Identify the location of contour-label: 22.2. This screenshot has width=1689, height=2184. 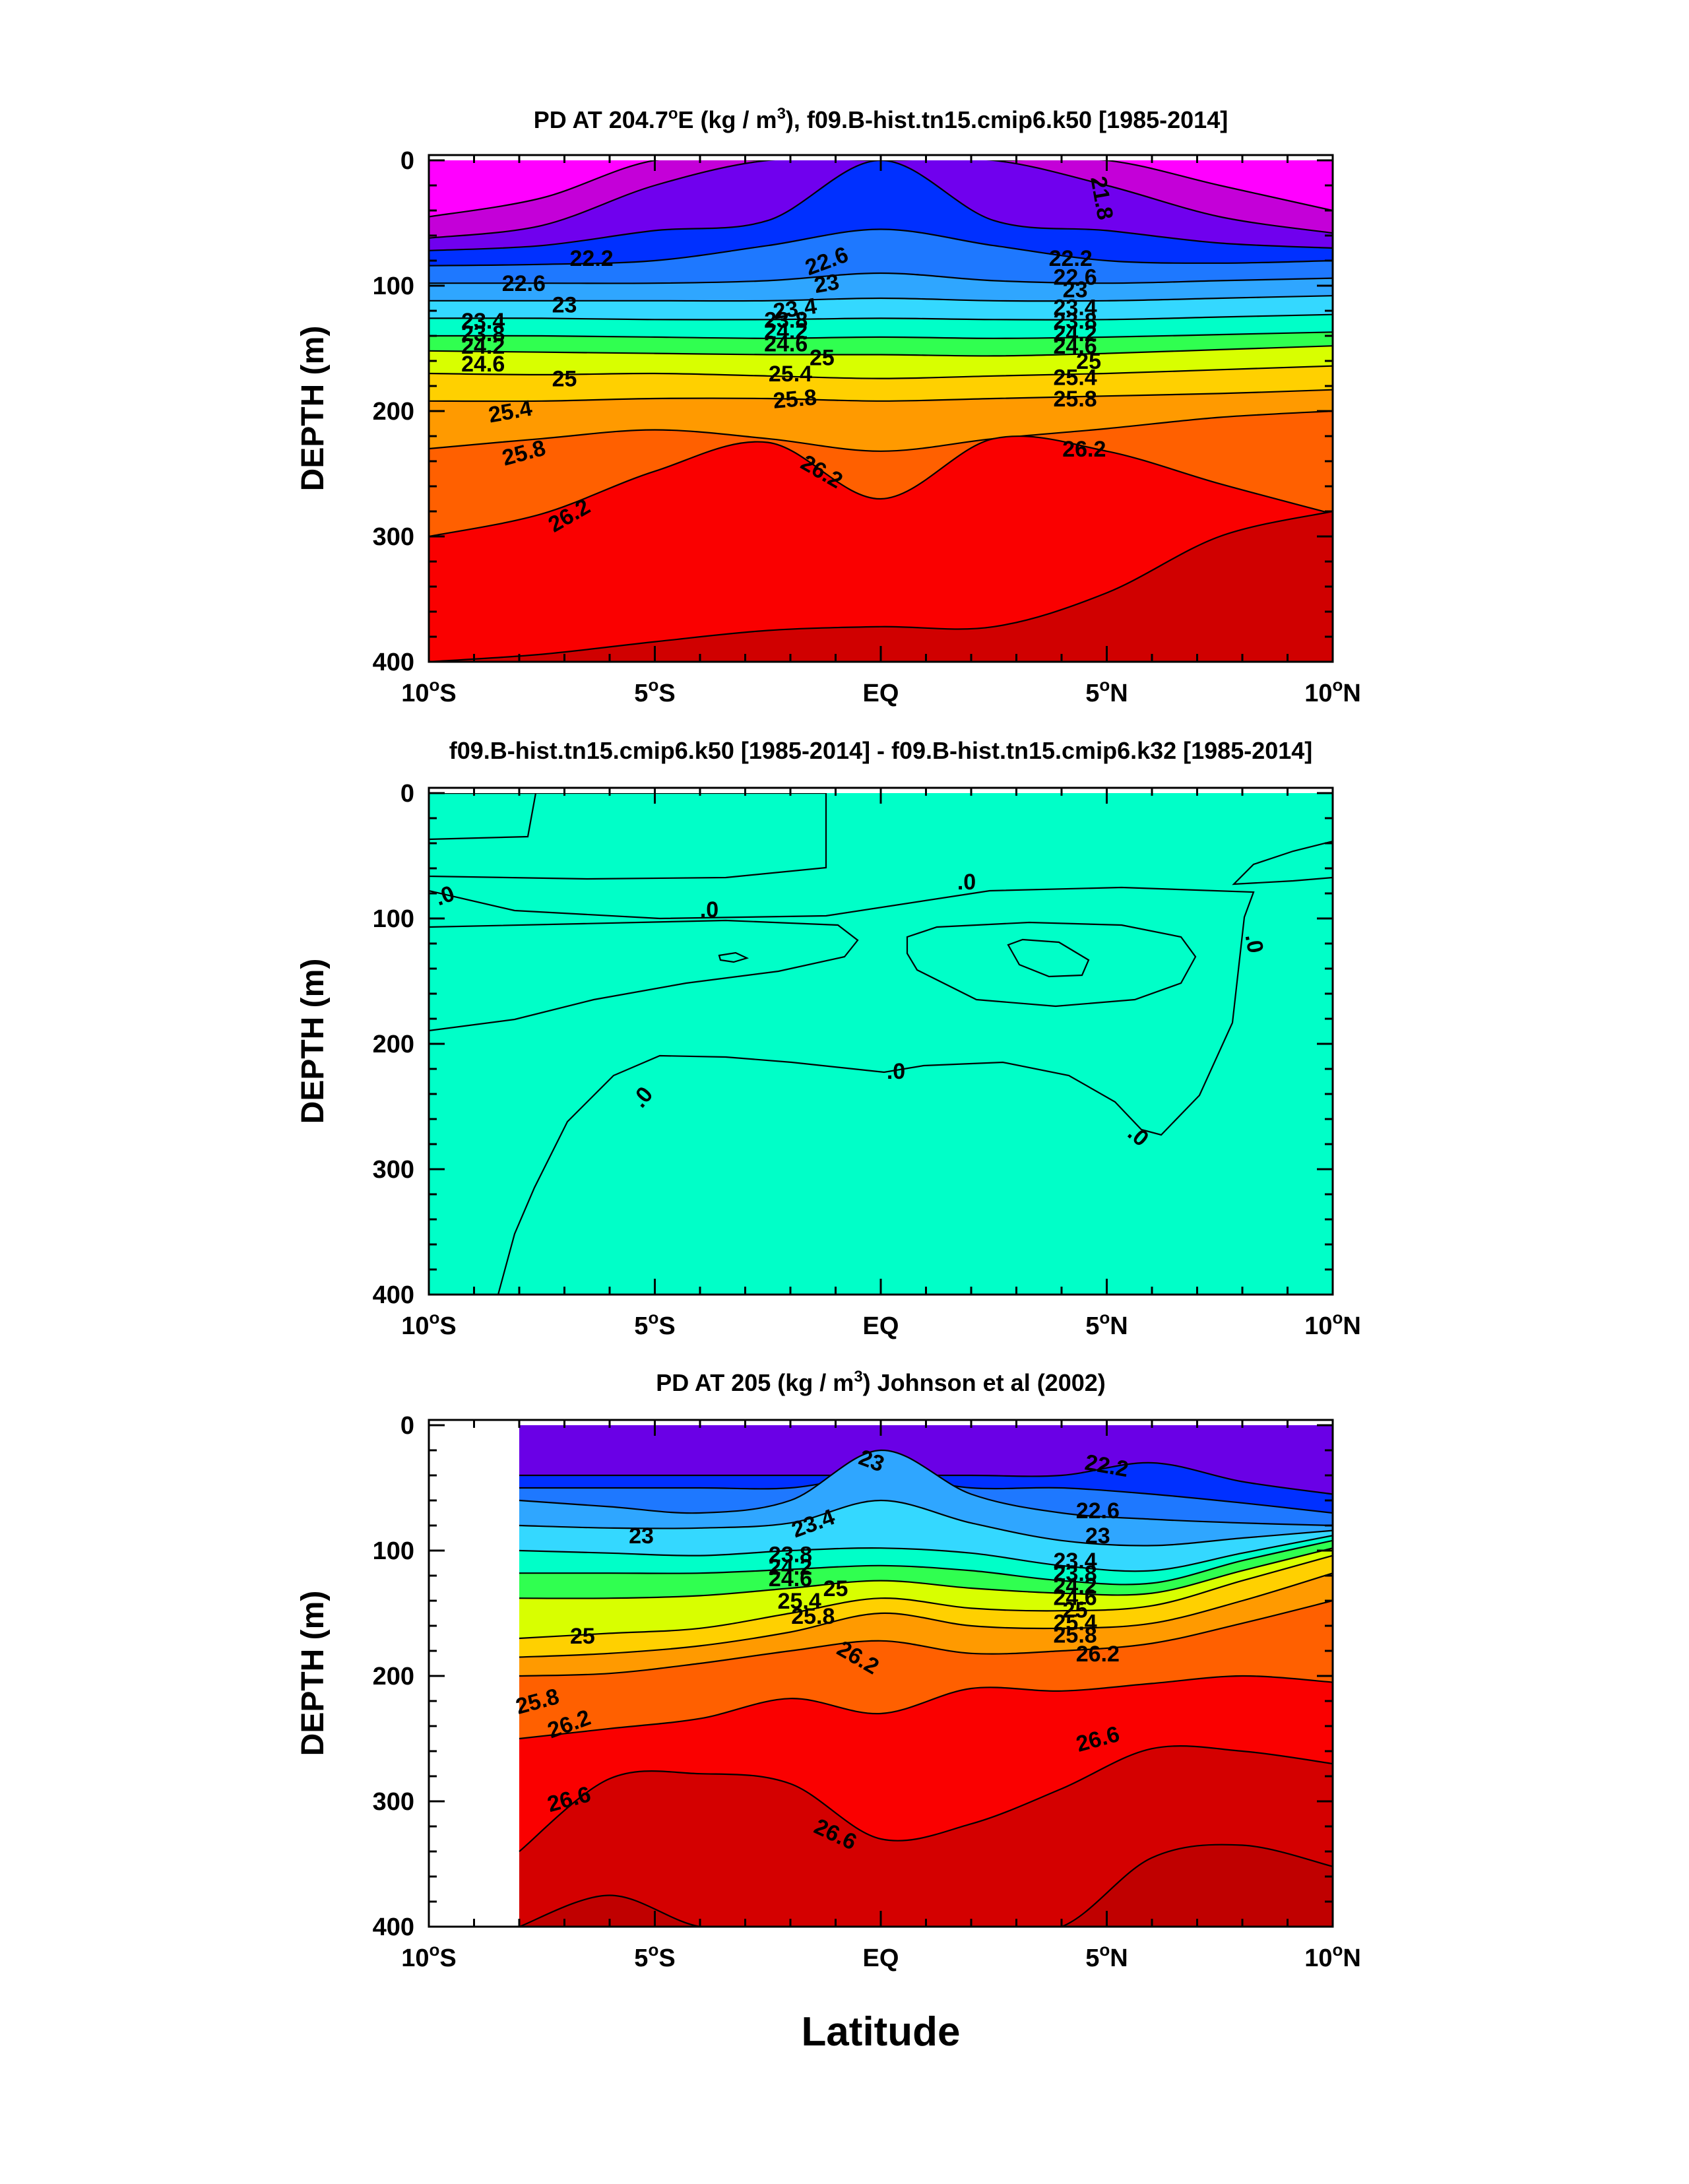
(1071, 258).